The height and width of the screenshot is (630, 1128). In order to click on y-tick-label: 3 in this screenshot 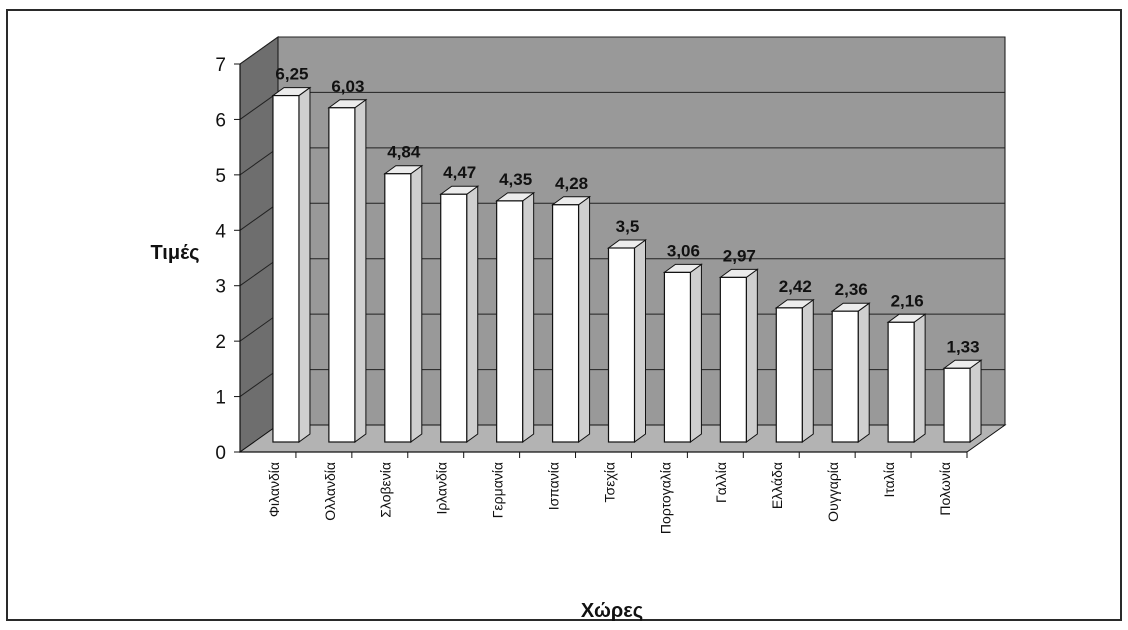, I will do `click(220, 287)`.